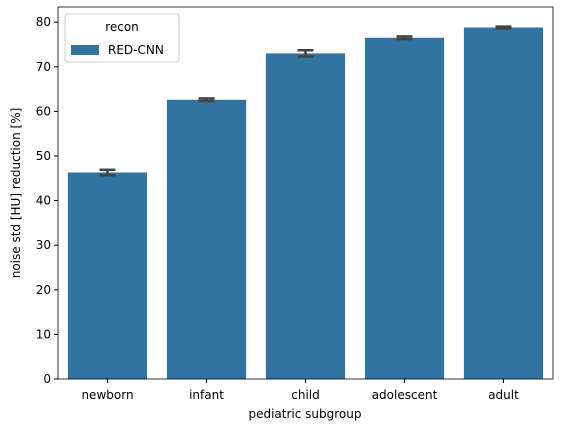  Describe the element at coordinates (503, 395) in the screenshot. I see `x-tick-label: adult` at that location.